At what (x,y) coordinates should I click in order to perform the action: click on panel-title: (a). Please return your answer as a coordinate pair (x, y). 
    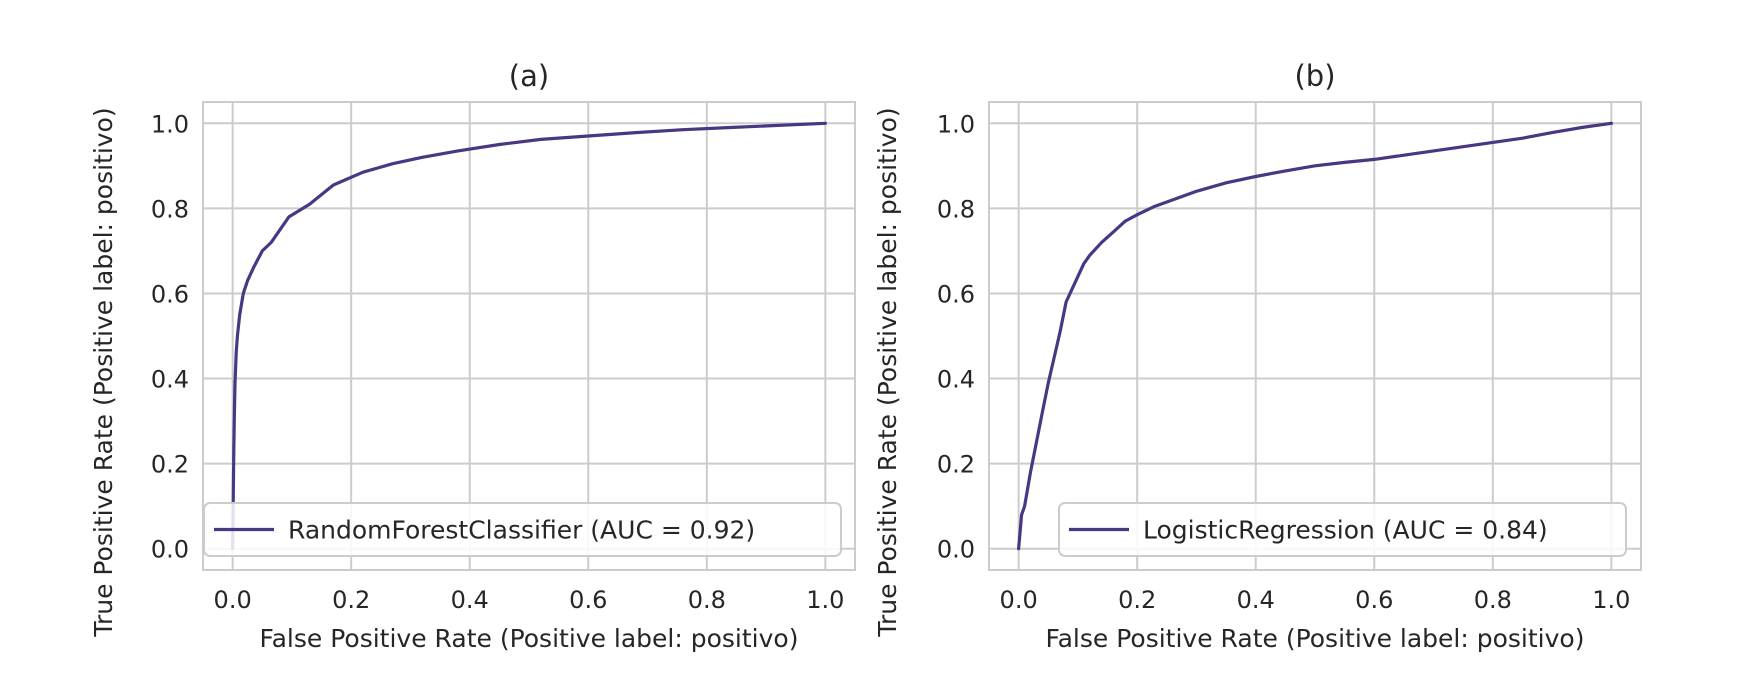
    Looking at the image, I should click on (529, 76).